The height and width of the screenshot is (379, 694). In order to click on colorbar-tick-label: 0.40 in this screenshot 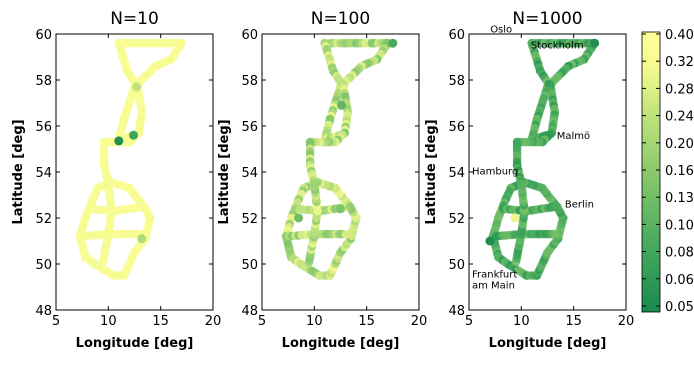, I will do `click(679, 35)`.